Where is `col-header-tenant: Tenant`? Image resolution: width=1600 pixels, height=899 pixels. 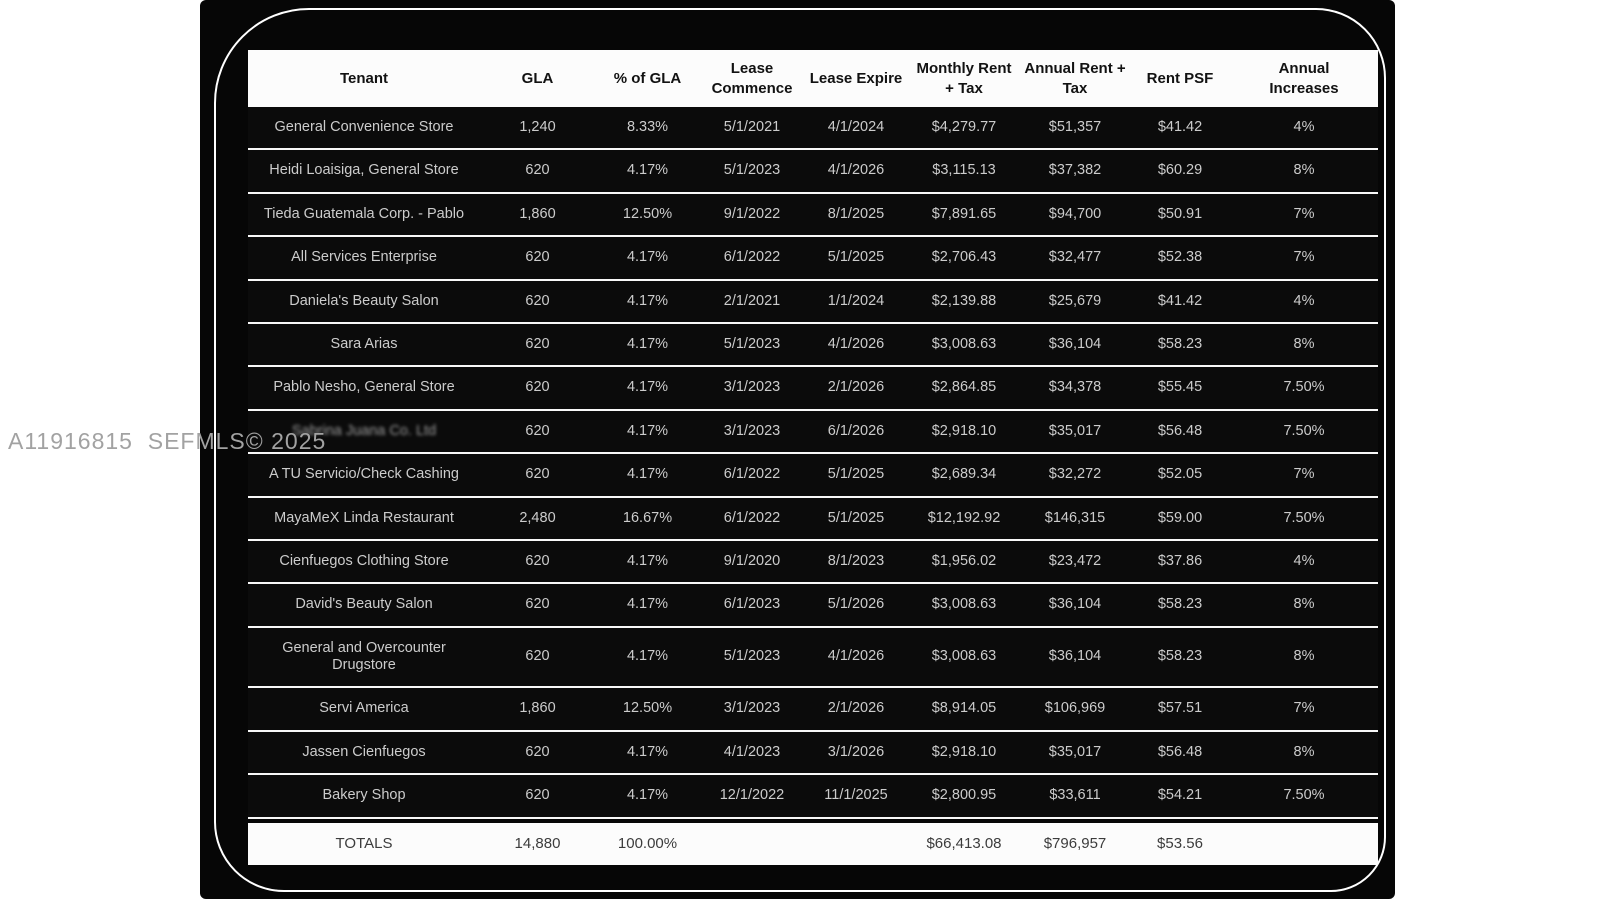 col-header-tenant: Tenant is located at coordinates (364, 78).